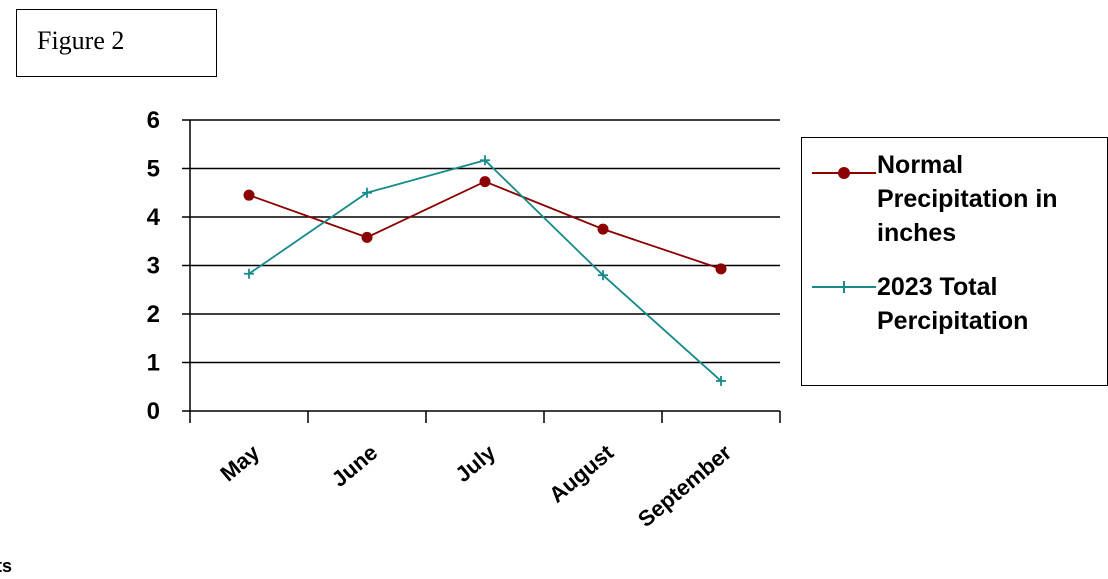 The width and height of the screenshot is (1108, 579). Describe the element at coordinates (153, 363) in the screenshot. I see `y-tick-label-1: 1` at that location.